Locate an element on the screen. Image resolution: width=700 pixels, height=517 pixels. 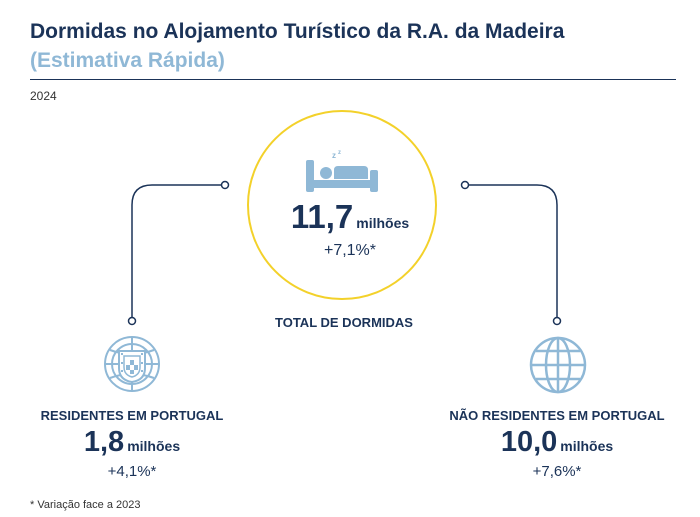
total-highlight-circle is located at coordinates (342, 205).